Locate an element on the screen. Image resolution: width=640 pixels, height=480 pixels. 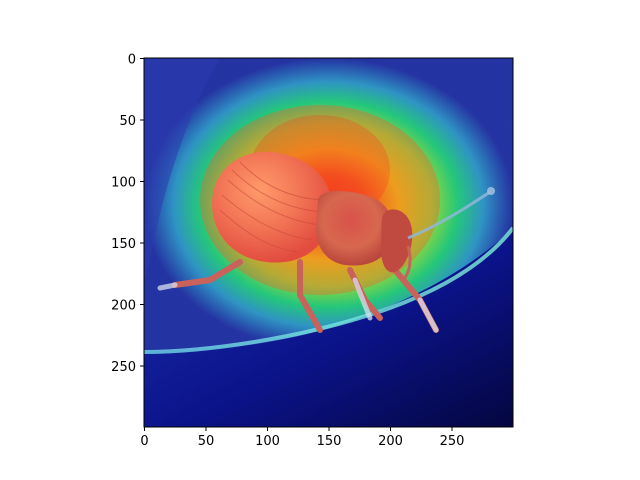
x-tick-label: 50 is located at coordinates (206, 441).